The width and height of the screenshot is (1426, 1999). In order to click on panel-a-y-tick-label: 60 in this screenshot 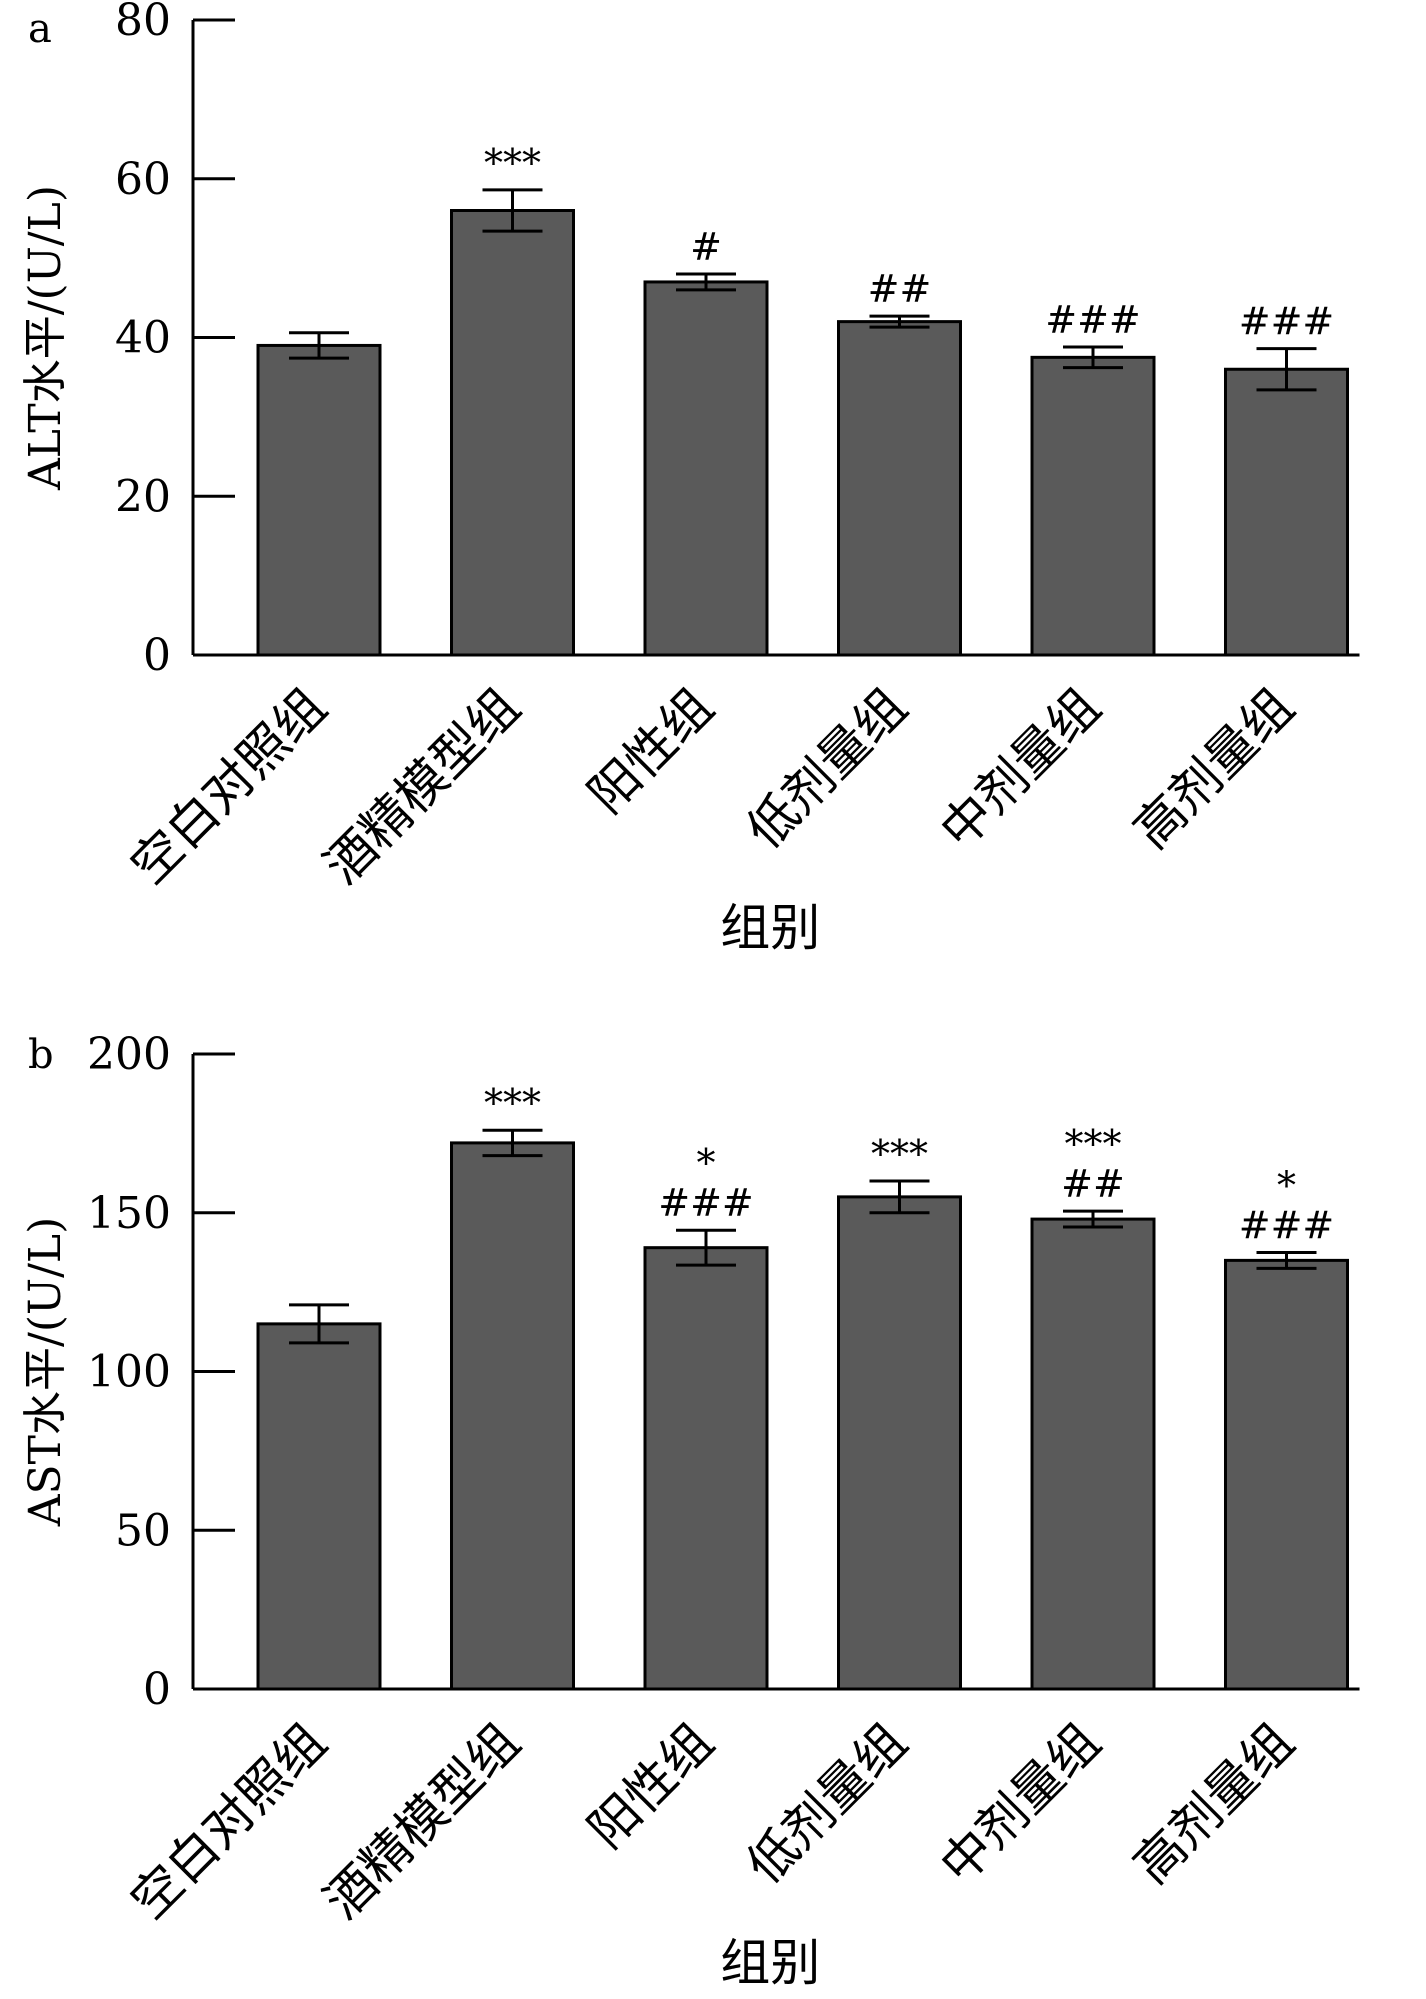, I will do `click(143, 179)`.